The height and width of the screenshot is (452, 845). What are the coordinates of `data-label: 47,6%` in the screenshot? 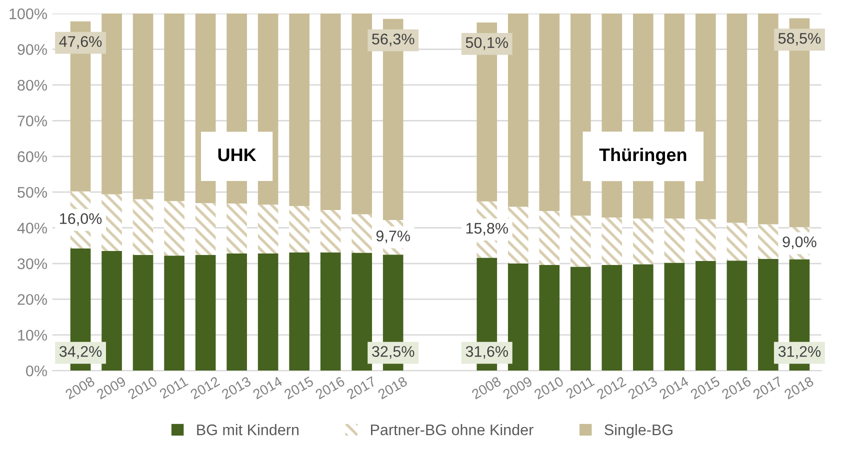 It's located at (80, 42).